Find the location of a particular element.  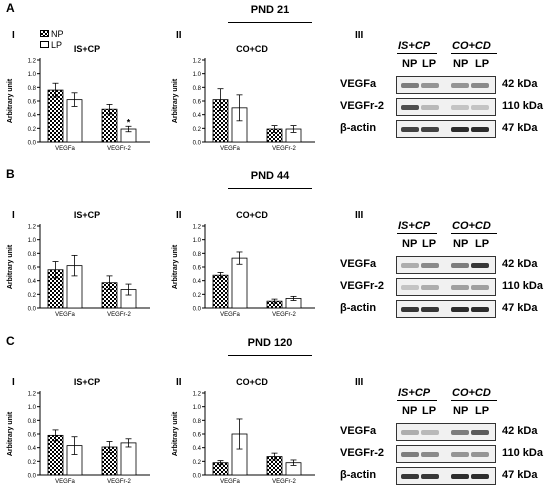

y-axis-label: Arbitrary unit is located at coordinates (10, 433).